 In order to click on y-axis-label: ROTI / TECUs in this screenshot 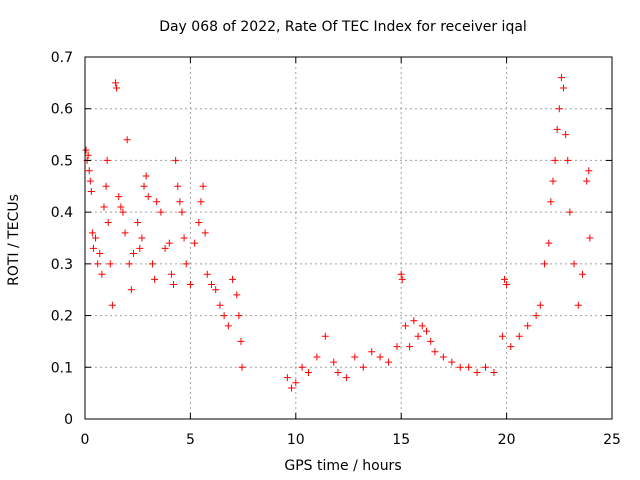, I will do `click(14, 240)`.